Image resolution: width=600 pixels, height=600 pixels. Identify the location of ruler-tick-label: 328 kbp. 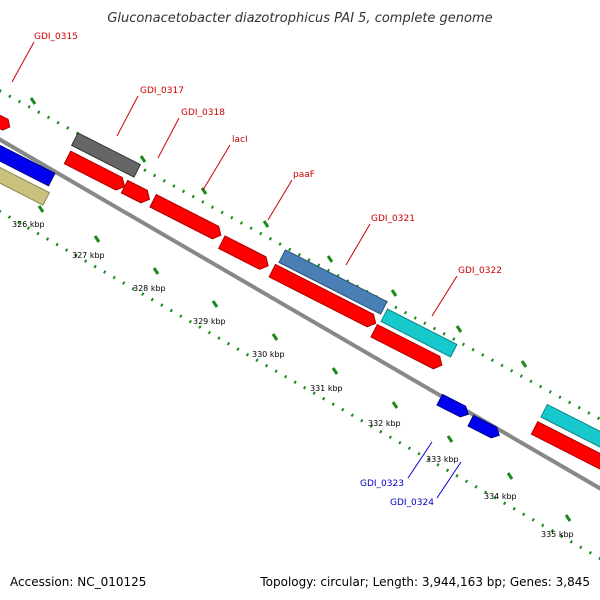
(149, 288).